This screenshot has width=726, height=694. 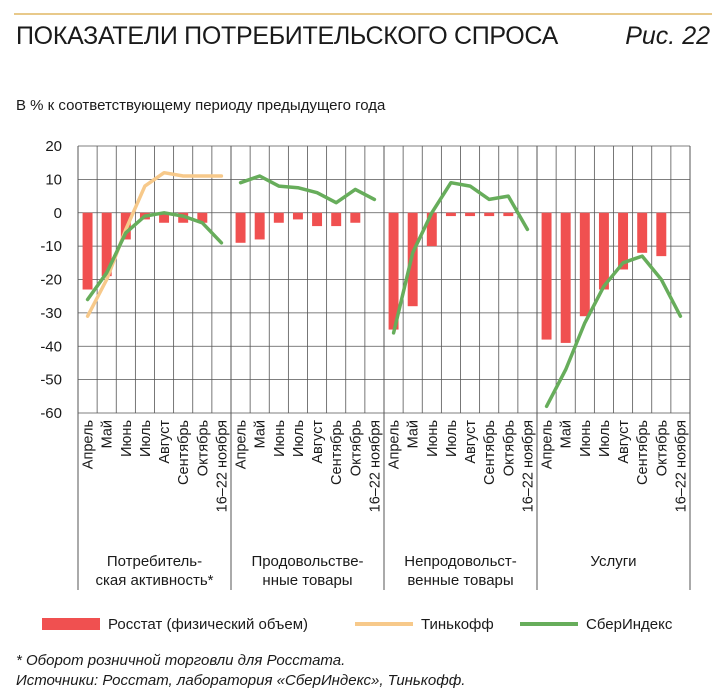 I want to click on legend-swatch-rosstat, so click(x=71, y=624).